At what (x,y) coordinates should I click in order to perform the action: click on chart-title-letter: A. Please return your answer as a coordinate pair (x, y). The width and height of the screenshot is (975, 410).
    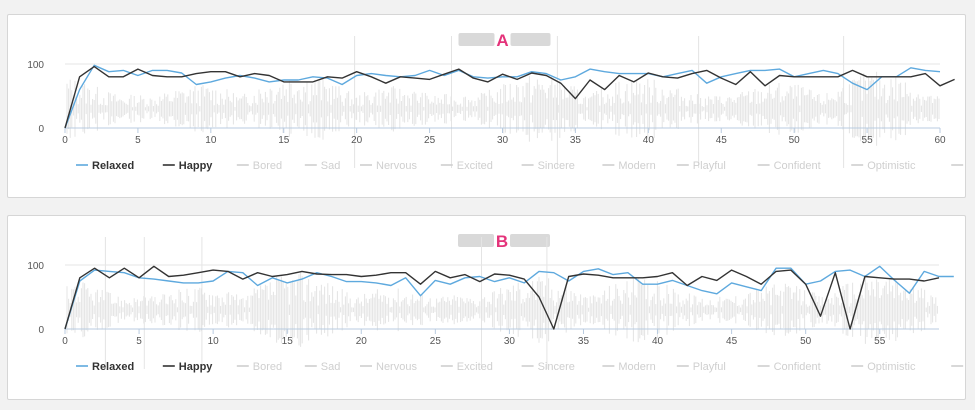
    Looking at the image, I should click on (502, 40).